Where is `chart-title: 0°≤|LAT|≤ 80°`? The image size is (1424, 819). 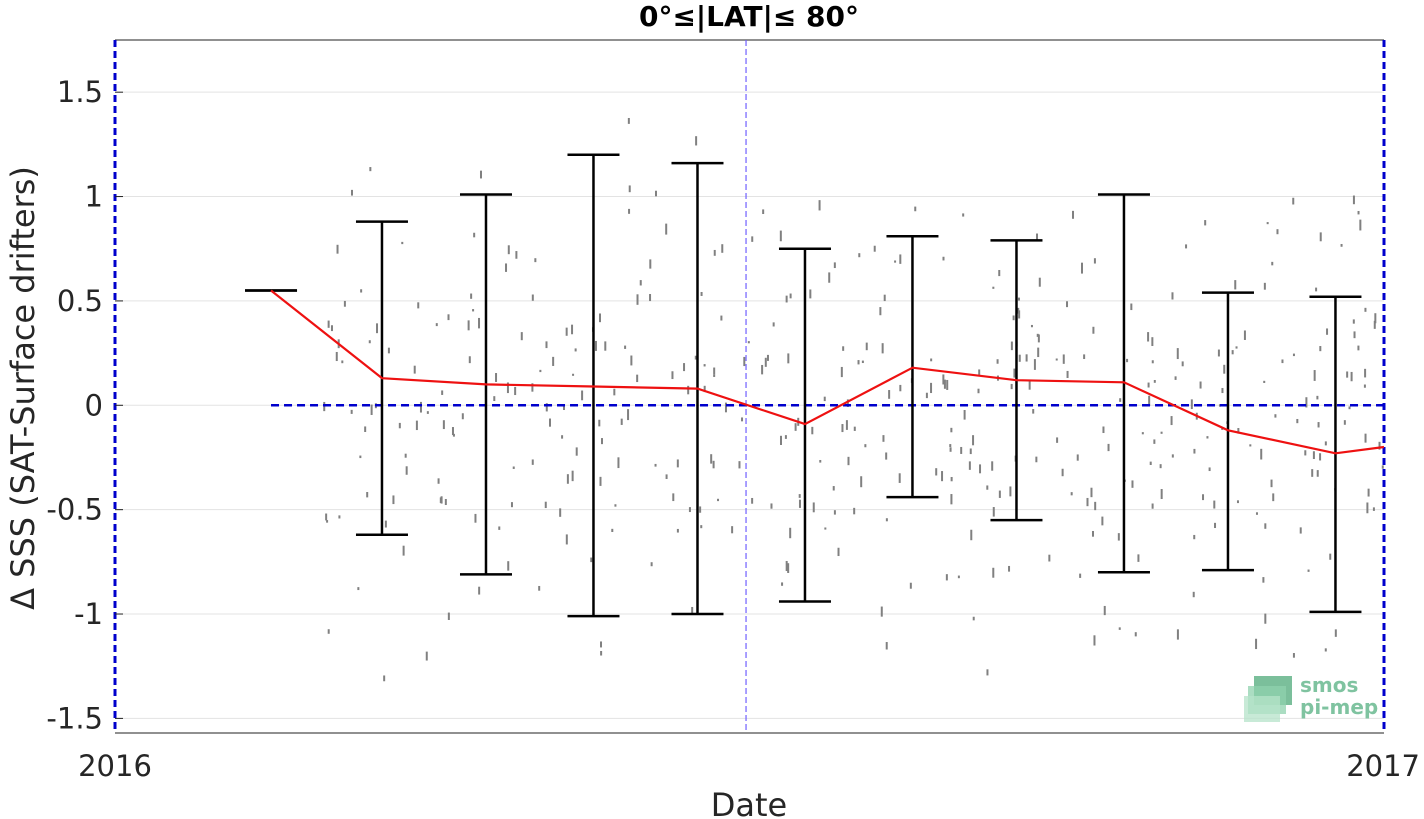 chart-title: 0°≤|LAT|≤ 80° is located at coordinates (749, 16).